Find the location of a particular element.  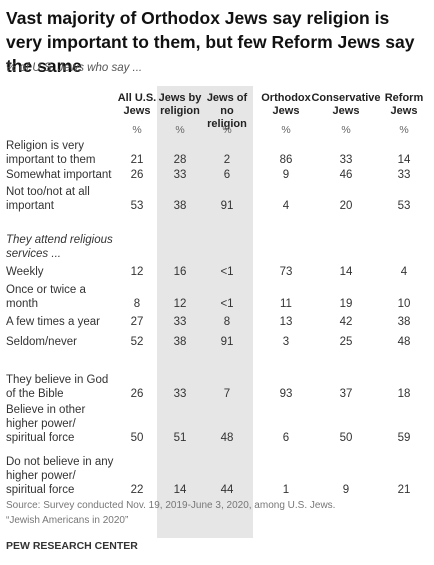

cell-value: 11 is located at coordinates (286, 304).